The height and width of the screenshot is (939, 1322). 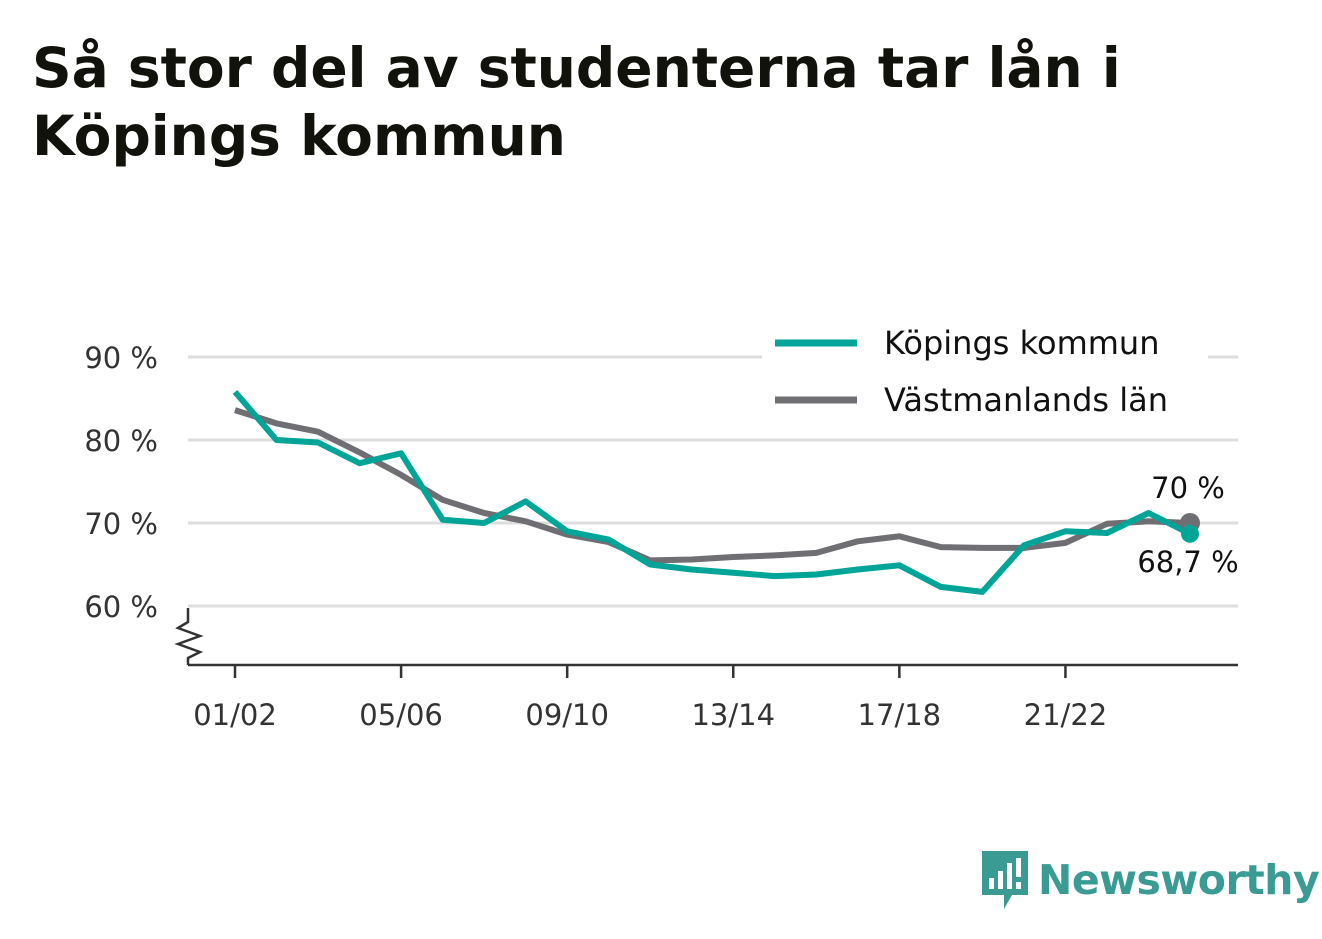 What do you see at coordinates (650, 698) in the screenshot?
I see `x-axis-ticks: 01/02 05/06 09/10 13/14 17/18 21/22` at bounding box center [650, 698].